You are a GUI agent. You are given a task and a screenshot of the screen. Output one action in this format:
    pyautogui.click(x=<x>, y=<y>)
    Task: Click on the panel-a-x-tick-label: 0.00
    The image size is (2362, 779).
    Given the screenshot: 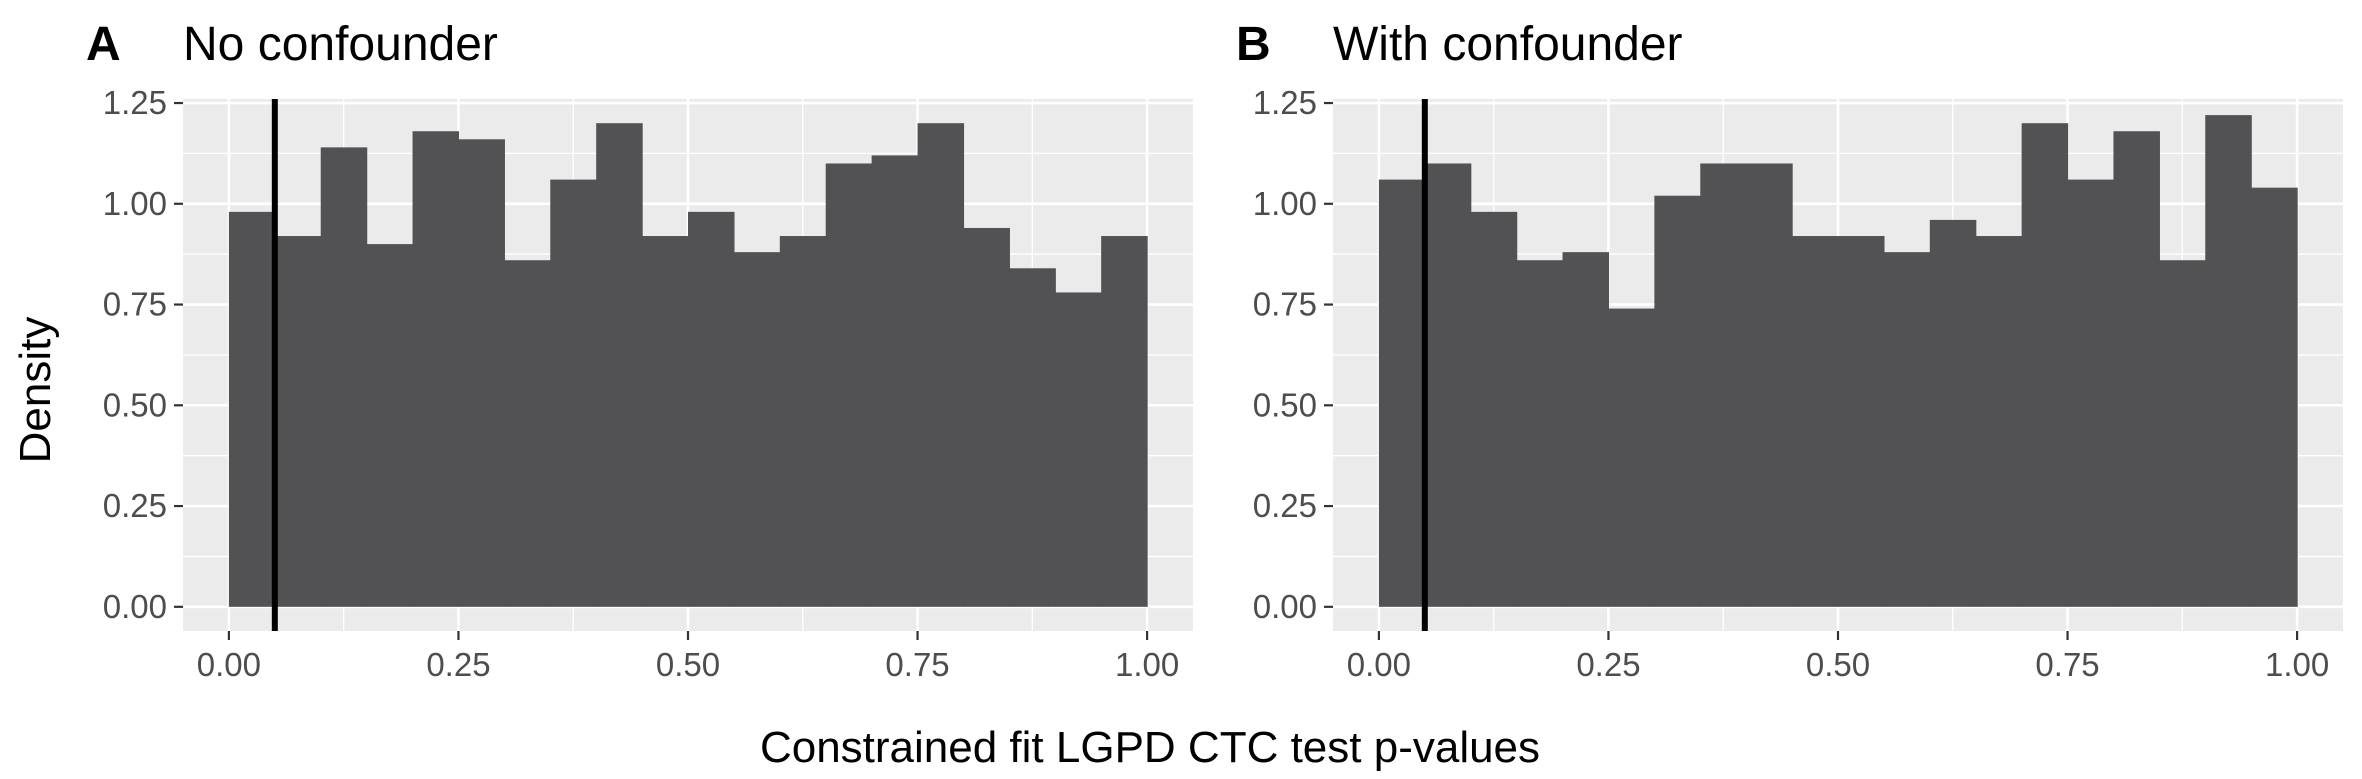 What is the action you would take?
    pyautogui.click(x=229, y=664)
    